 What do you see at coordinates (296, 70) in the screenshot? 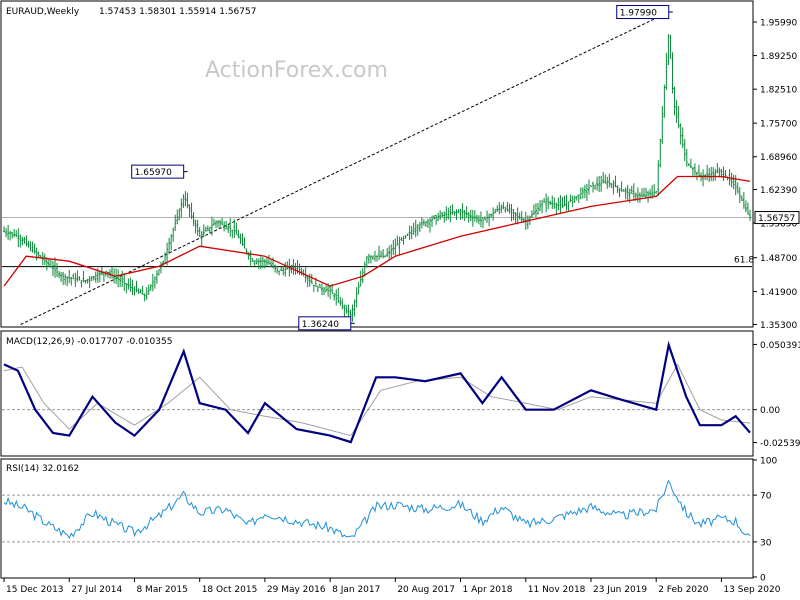
I see `watermark: ActionForex.com` at bounding box center [296, 70].